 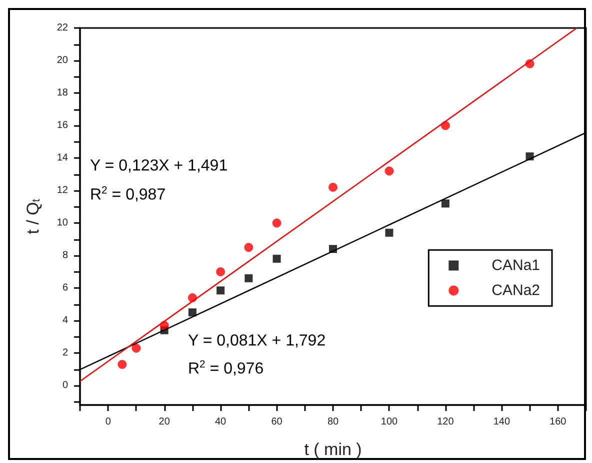 I want to click on annotation: Y = 0,081X + 1,792, so click(x=257, y=341).